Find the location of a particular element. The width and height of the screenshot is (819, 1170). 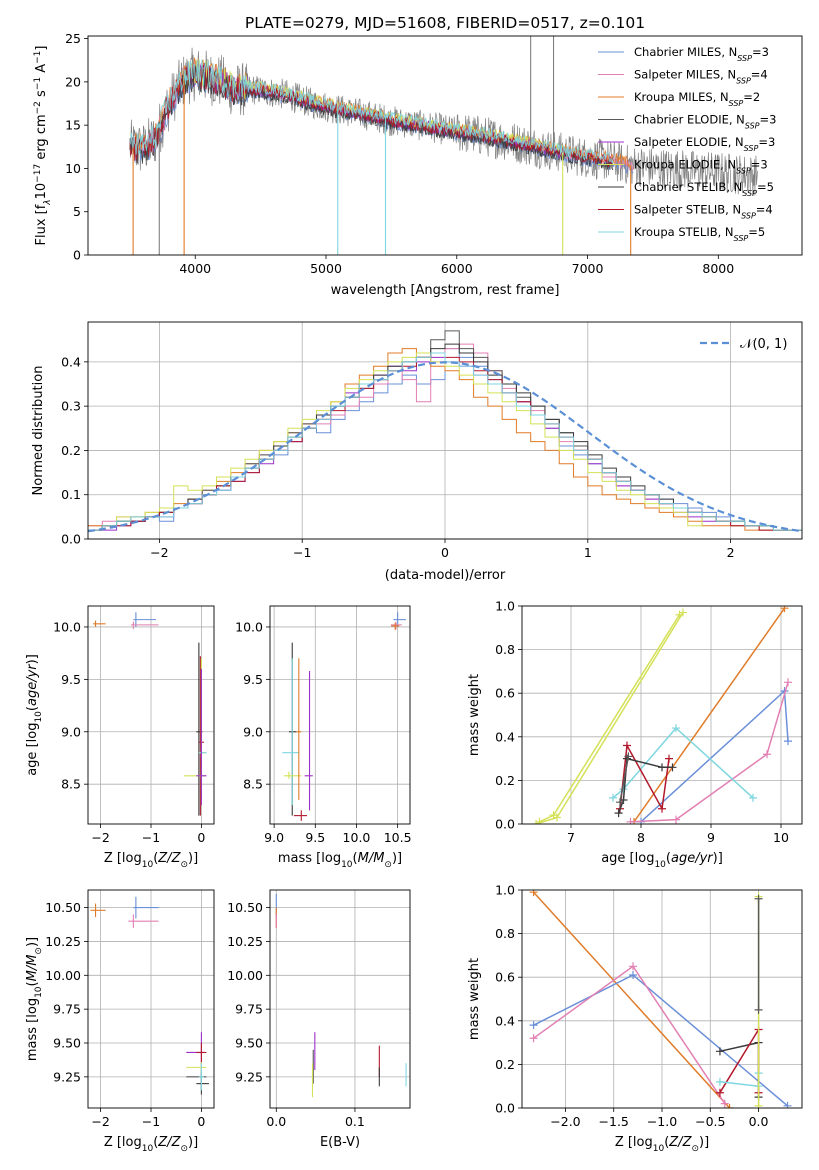

residual-hist-kroupa_stelib is located at coordinates (445, 441).